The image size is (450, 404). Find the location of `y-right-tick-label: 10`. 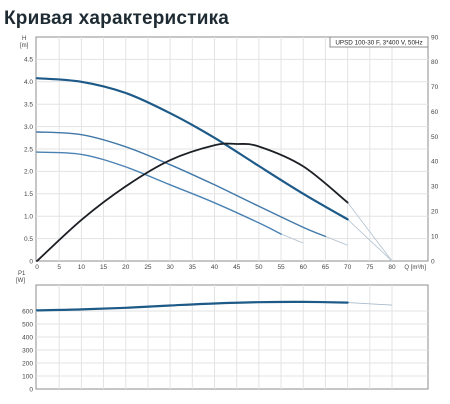

y-right-tick-label: 10 is located at coordinates (435, 236).